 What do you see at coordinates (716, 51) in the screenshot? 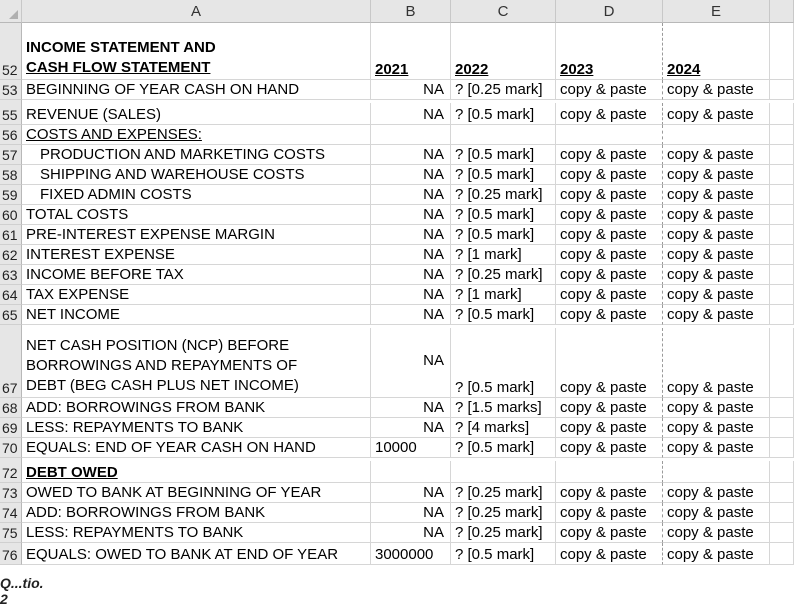
I see `cell-e: 2024` at bounding box center [716, 51].